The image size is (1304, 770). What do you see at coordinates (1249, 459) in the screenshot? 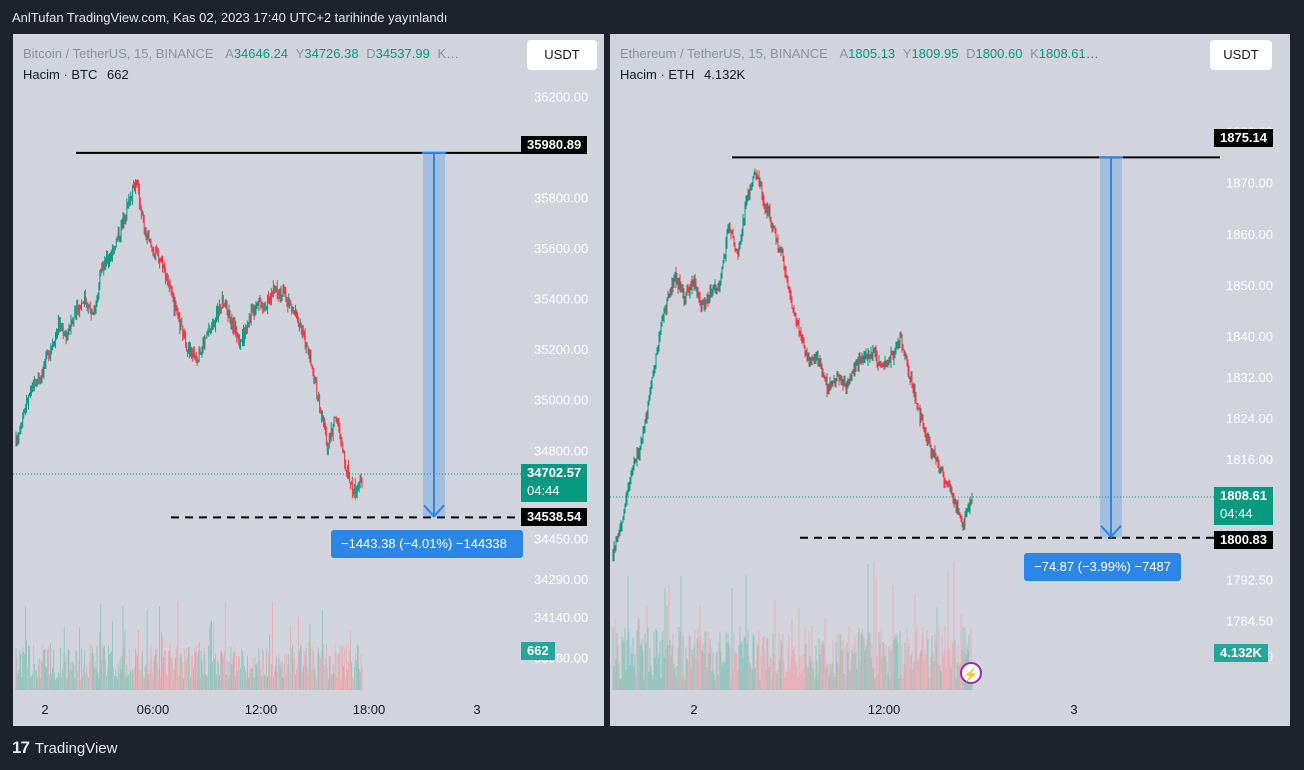
I see `eth-y-tick-label: 1816.00` at bounding box center [1249, 459].